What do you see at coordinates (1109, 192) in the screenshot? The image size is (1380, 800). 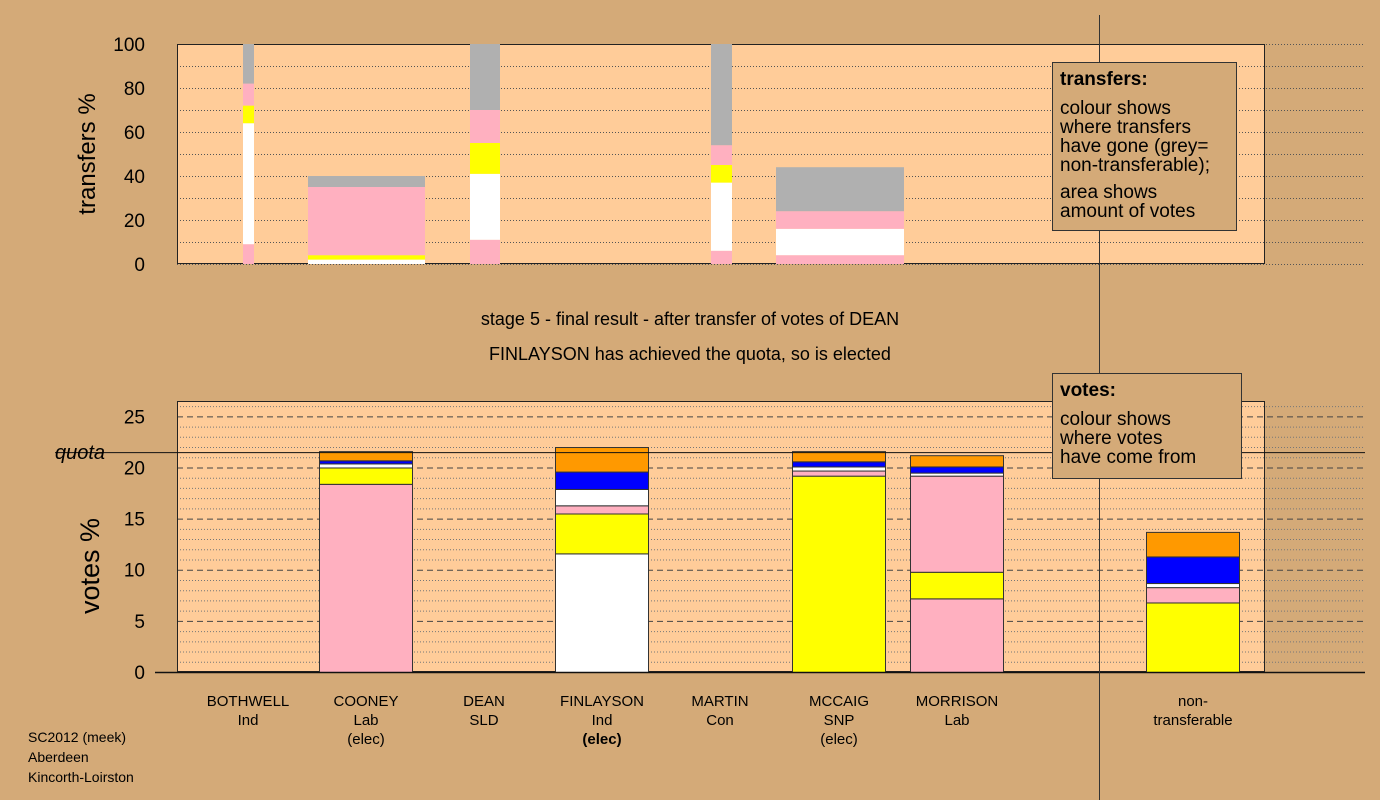 I see `transfers-legend-line: area shows` at bounding box center [1109, 192].